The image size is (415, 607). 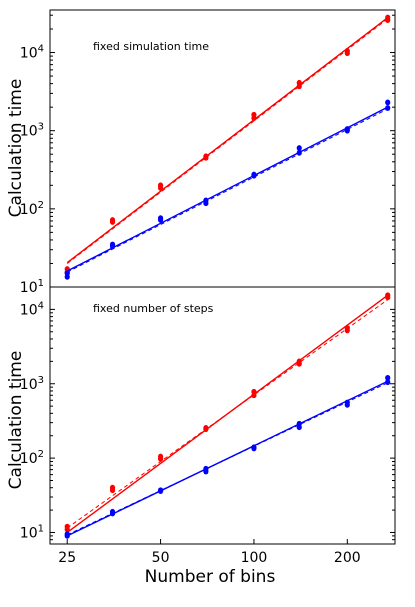 What do you see at coordinates (210, 577) in the screenshot?
I see `x-axis-label: Number of bins` at bounding box center [210, 577].